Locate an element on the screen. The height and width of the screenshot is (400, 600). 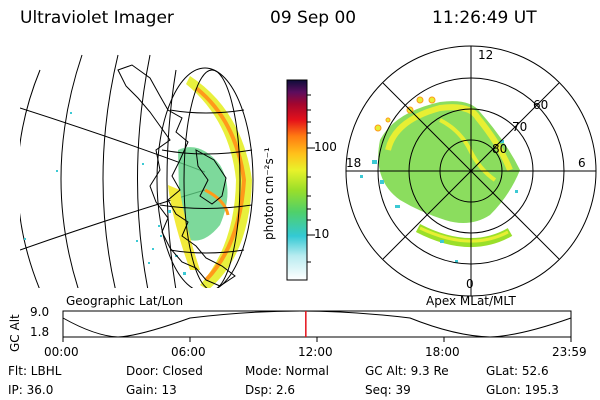
orbit-plot-frame is located at coordinates (317, 324).